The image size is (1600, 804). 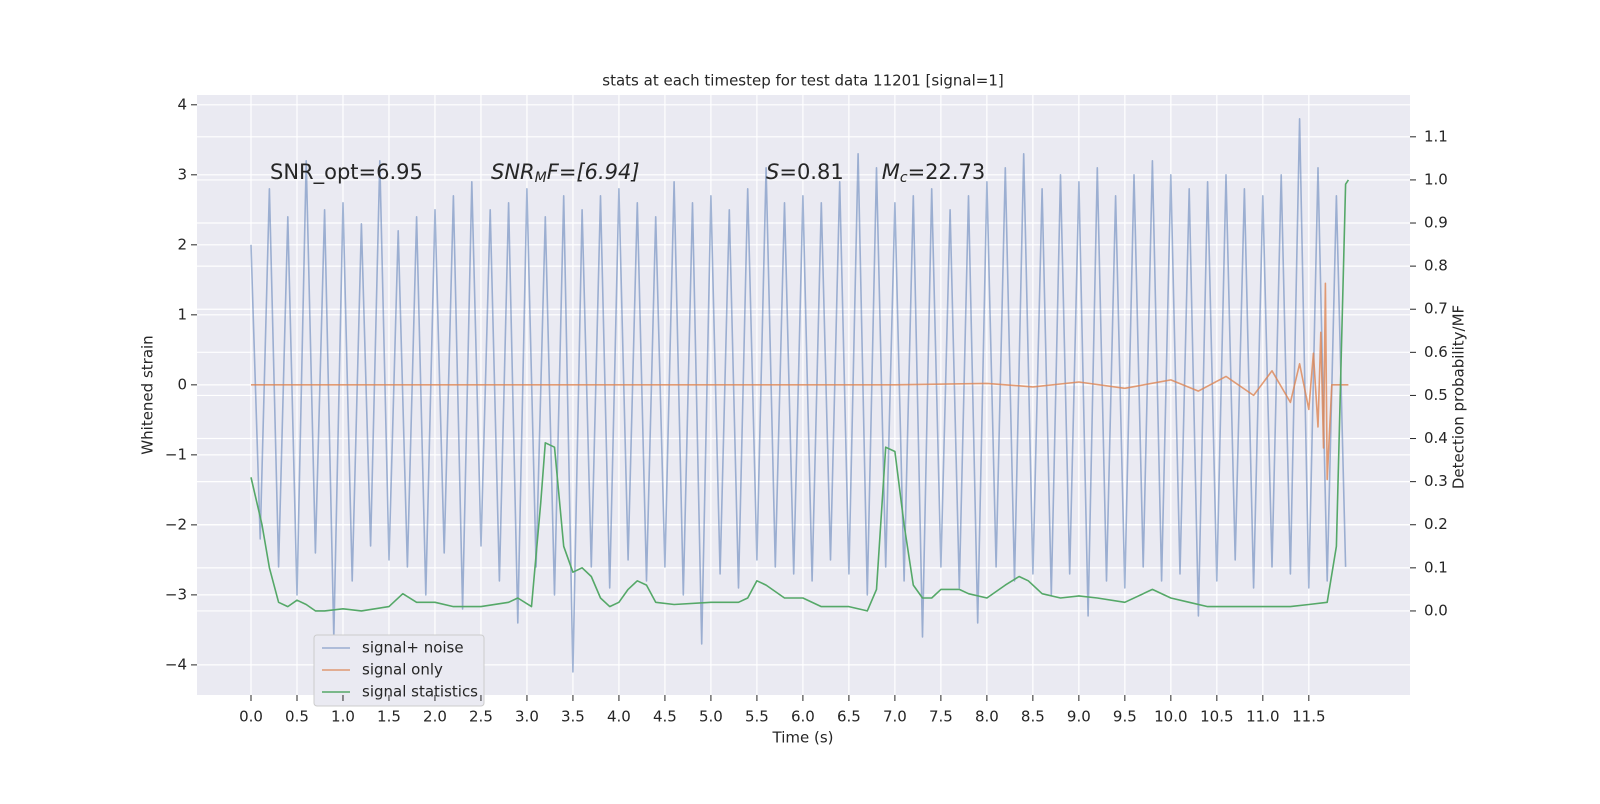 I want to click on x-tick-label: 8.5, so click(x=1033, y=717).